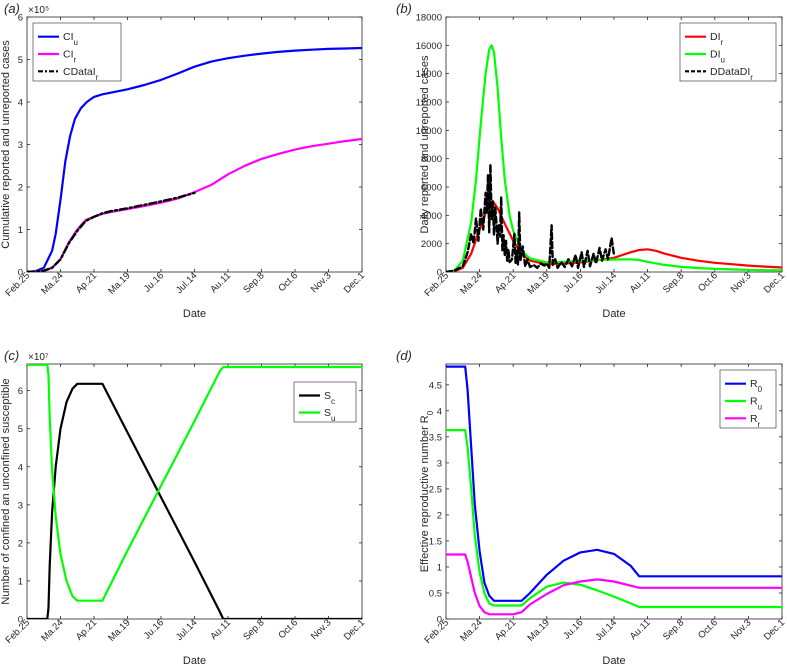 This screenshot has height=668, width=787. Describe the element at coordinates (81, 74) in the screenshot. I see `legend-entry: CDataIr` at that location.